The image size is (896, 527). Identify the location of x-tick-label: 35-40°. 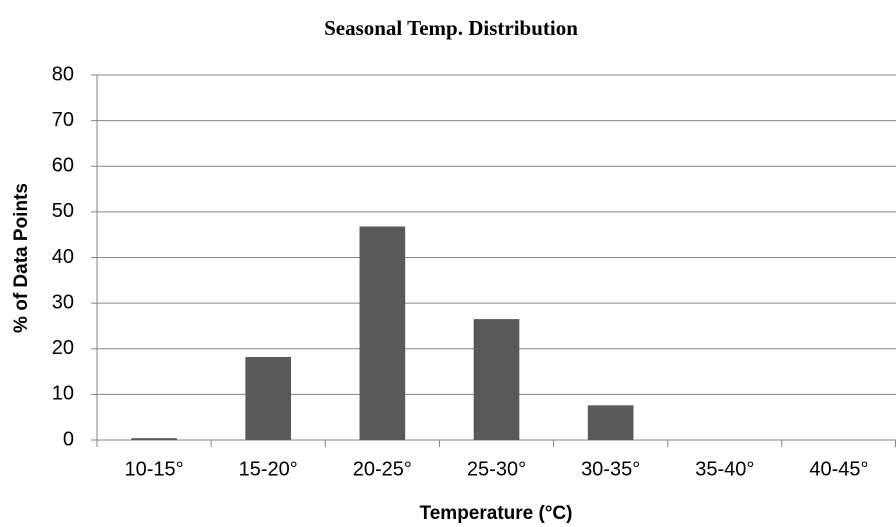
(724, 469).